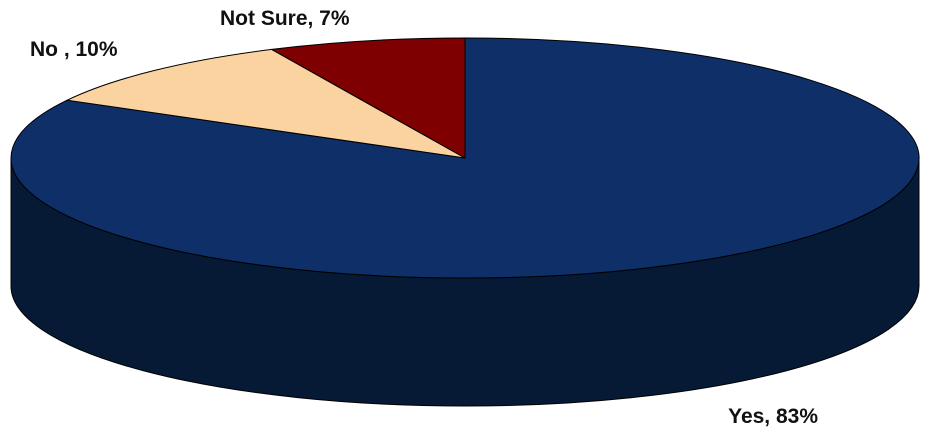 The image size is (933, 435). What do you see at coordinates (74, 49) in the screenshot?
I see `slice-label-no: No , 10%` at bounding box center [74, 49].